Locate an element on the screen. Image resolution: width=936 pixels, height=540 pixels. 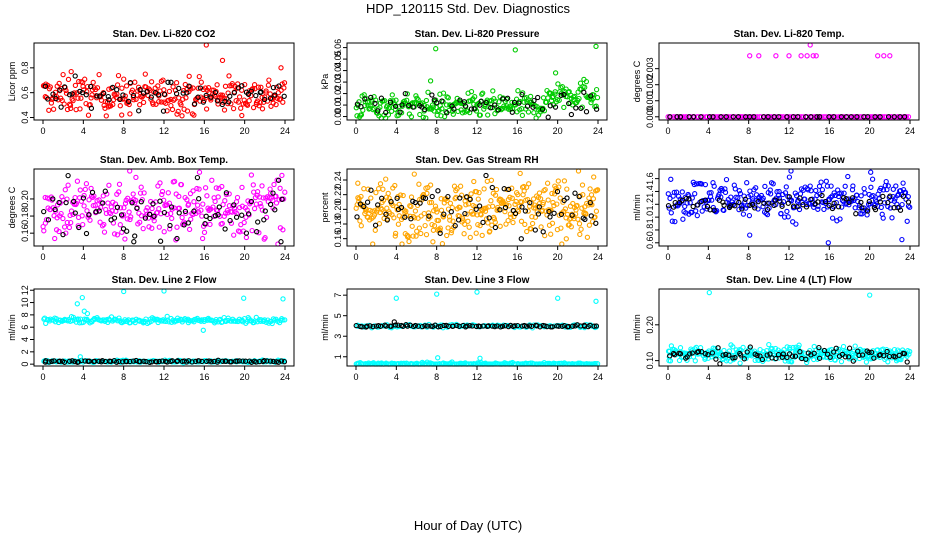
y-axis-label: Licor ppm is located at coordinates (12, 82).